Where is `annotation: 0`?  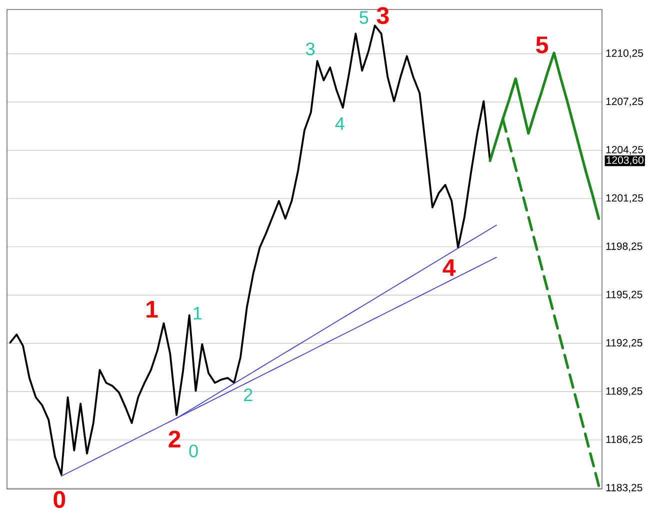
annotation: 0 is located at coordinates (193, 451).